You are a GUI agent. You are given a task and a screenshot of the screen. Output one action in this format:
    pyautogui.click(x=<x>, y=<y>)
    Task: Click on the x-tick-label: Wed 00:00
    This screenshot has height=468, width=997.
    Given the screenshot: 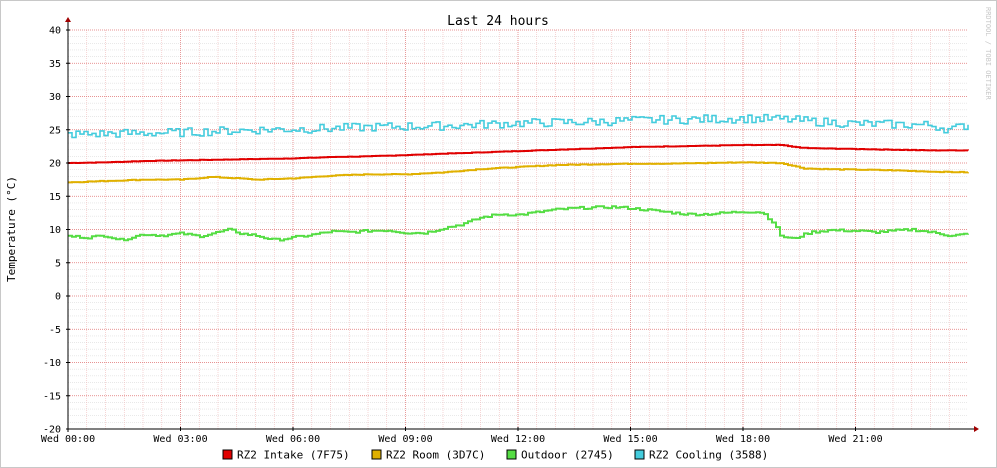 What is the action you would take?
    pyautogui.click(x=68, y=439)
    